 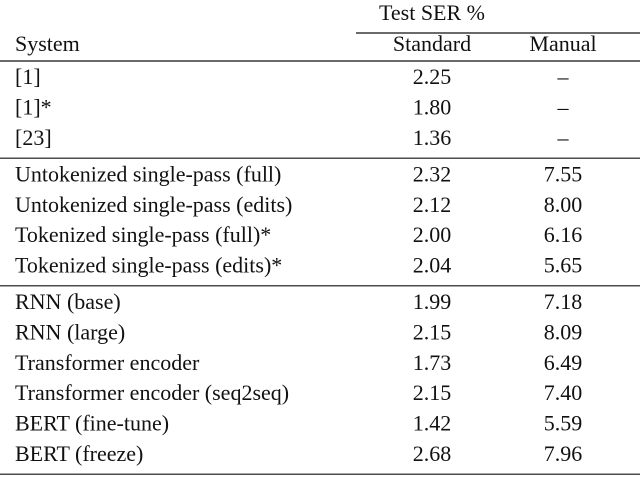 I want to click on system-name: Tokenized single-pass (edits)*, so click(x=148, y=265).